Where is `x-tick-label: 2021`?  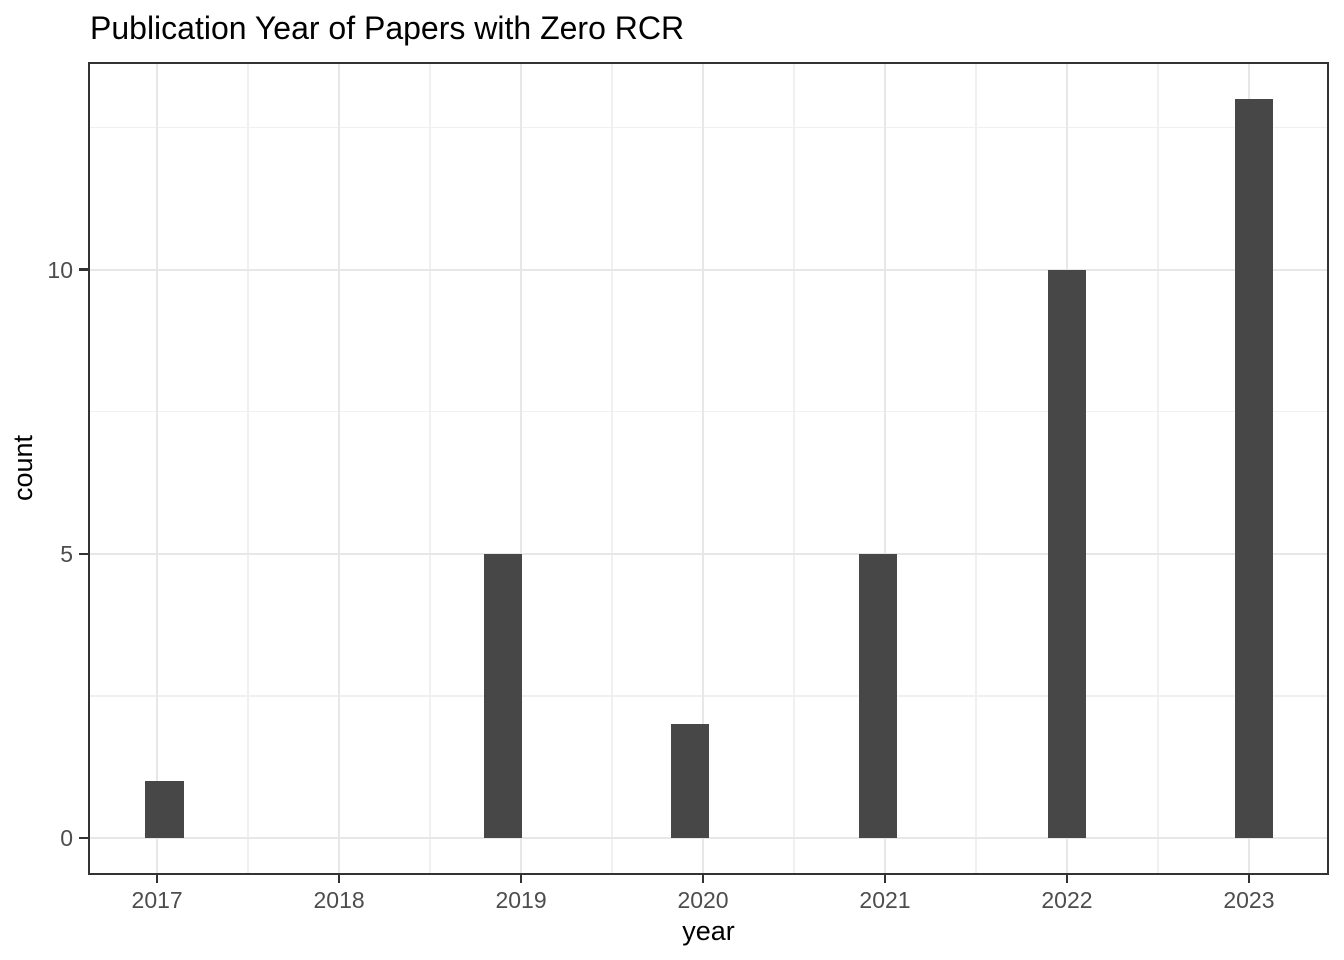 x-tick-label: 2021 is located at coordinates (885, 900).